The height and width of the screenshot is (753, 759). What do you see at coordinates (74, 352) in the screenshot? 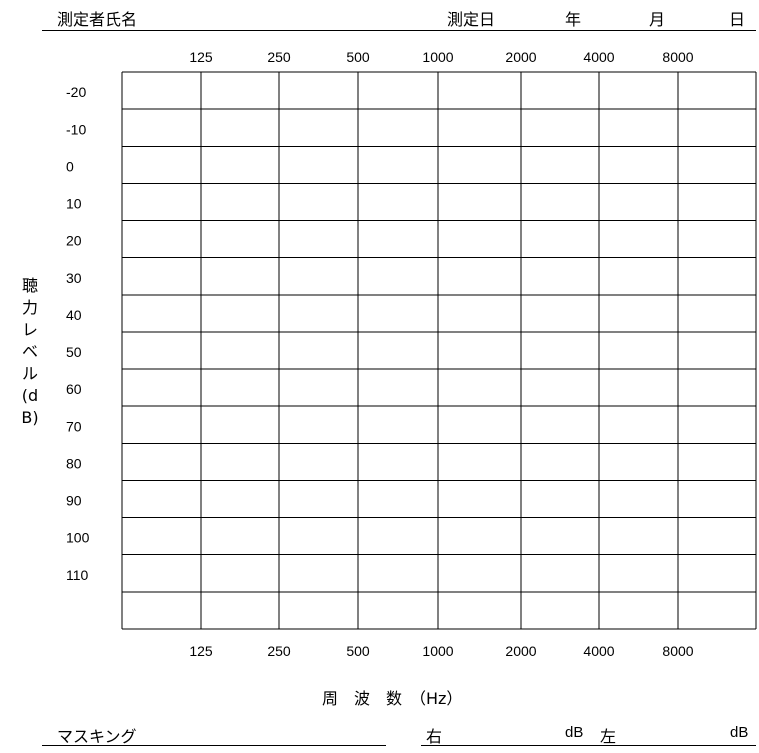
I see `y-tick-label: 50` at bounding box center [74, 352].